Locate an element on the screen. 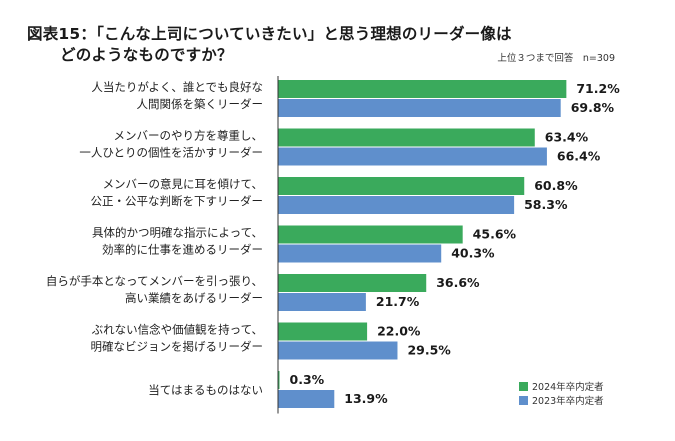 Image resolution: width=675 pixels, height=441 pixels. category-label-4-0: 自らが手本となってメンバーを引っ張り、 is located at coordinates (154, 281).